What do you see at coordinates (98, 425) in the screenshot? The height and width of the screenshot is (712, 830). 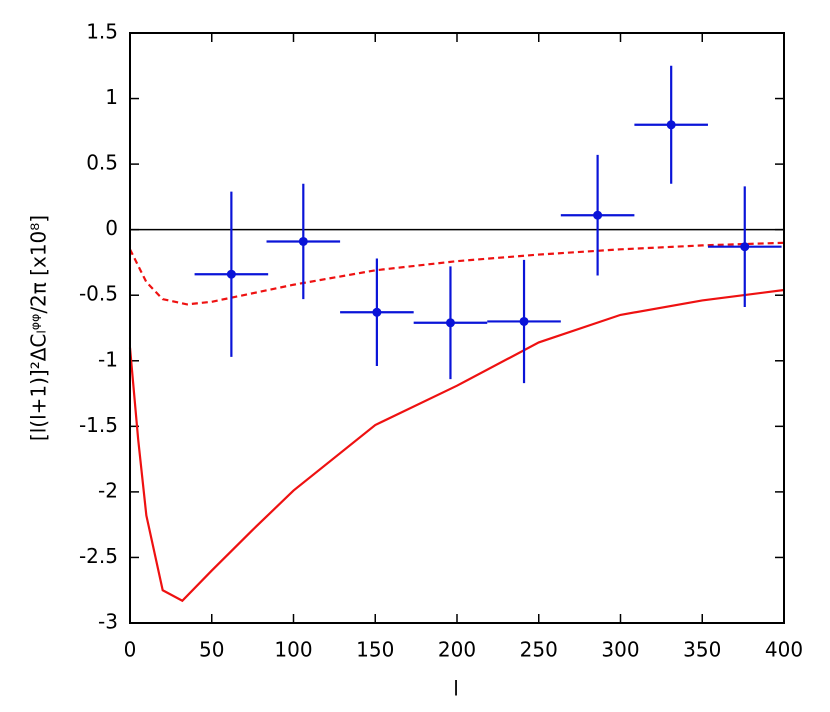 I see `y-tick-label: -1.5` at bounding box center [98, 425].